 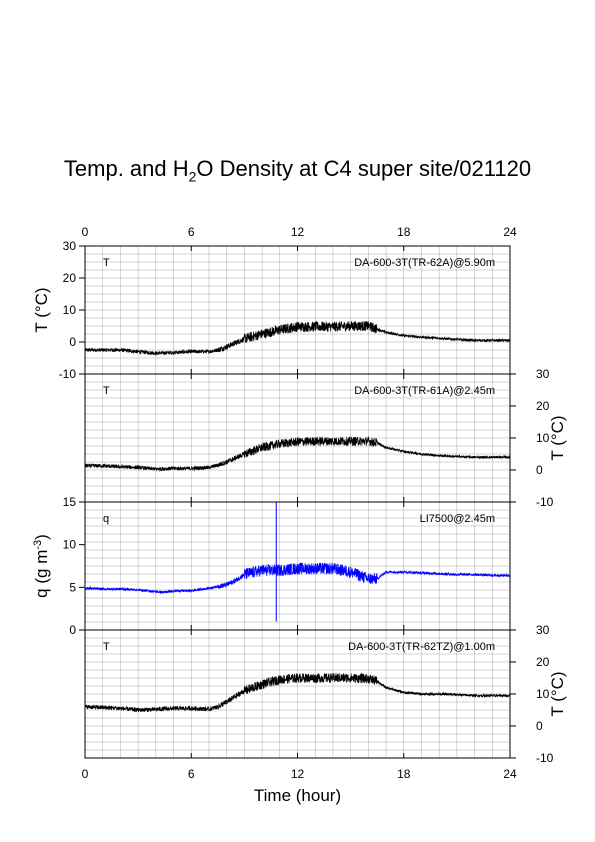 I want to click on series-label-p1: DA-600-3T(TR-62A)@5.90m, so click(x=424, y=263).